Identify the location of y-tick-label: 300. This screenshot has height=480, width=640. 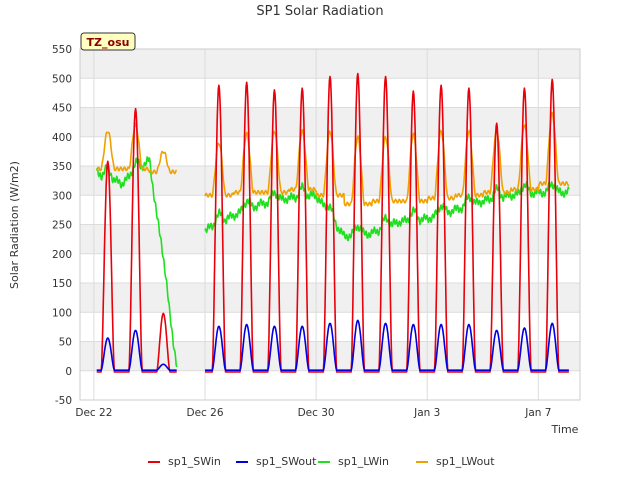
(62, 196).